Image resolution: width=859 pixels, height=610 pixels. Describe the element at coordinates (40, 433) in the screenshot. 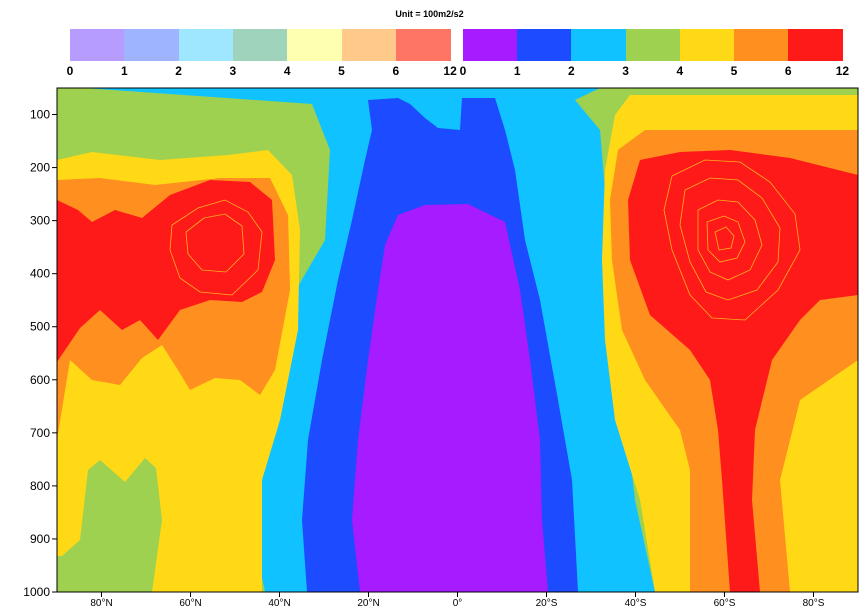

I see `y-tick-label: 700` at that location.